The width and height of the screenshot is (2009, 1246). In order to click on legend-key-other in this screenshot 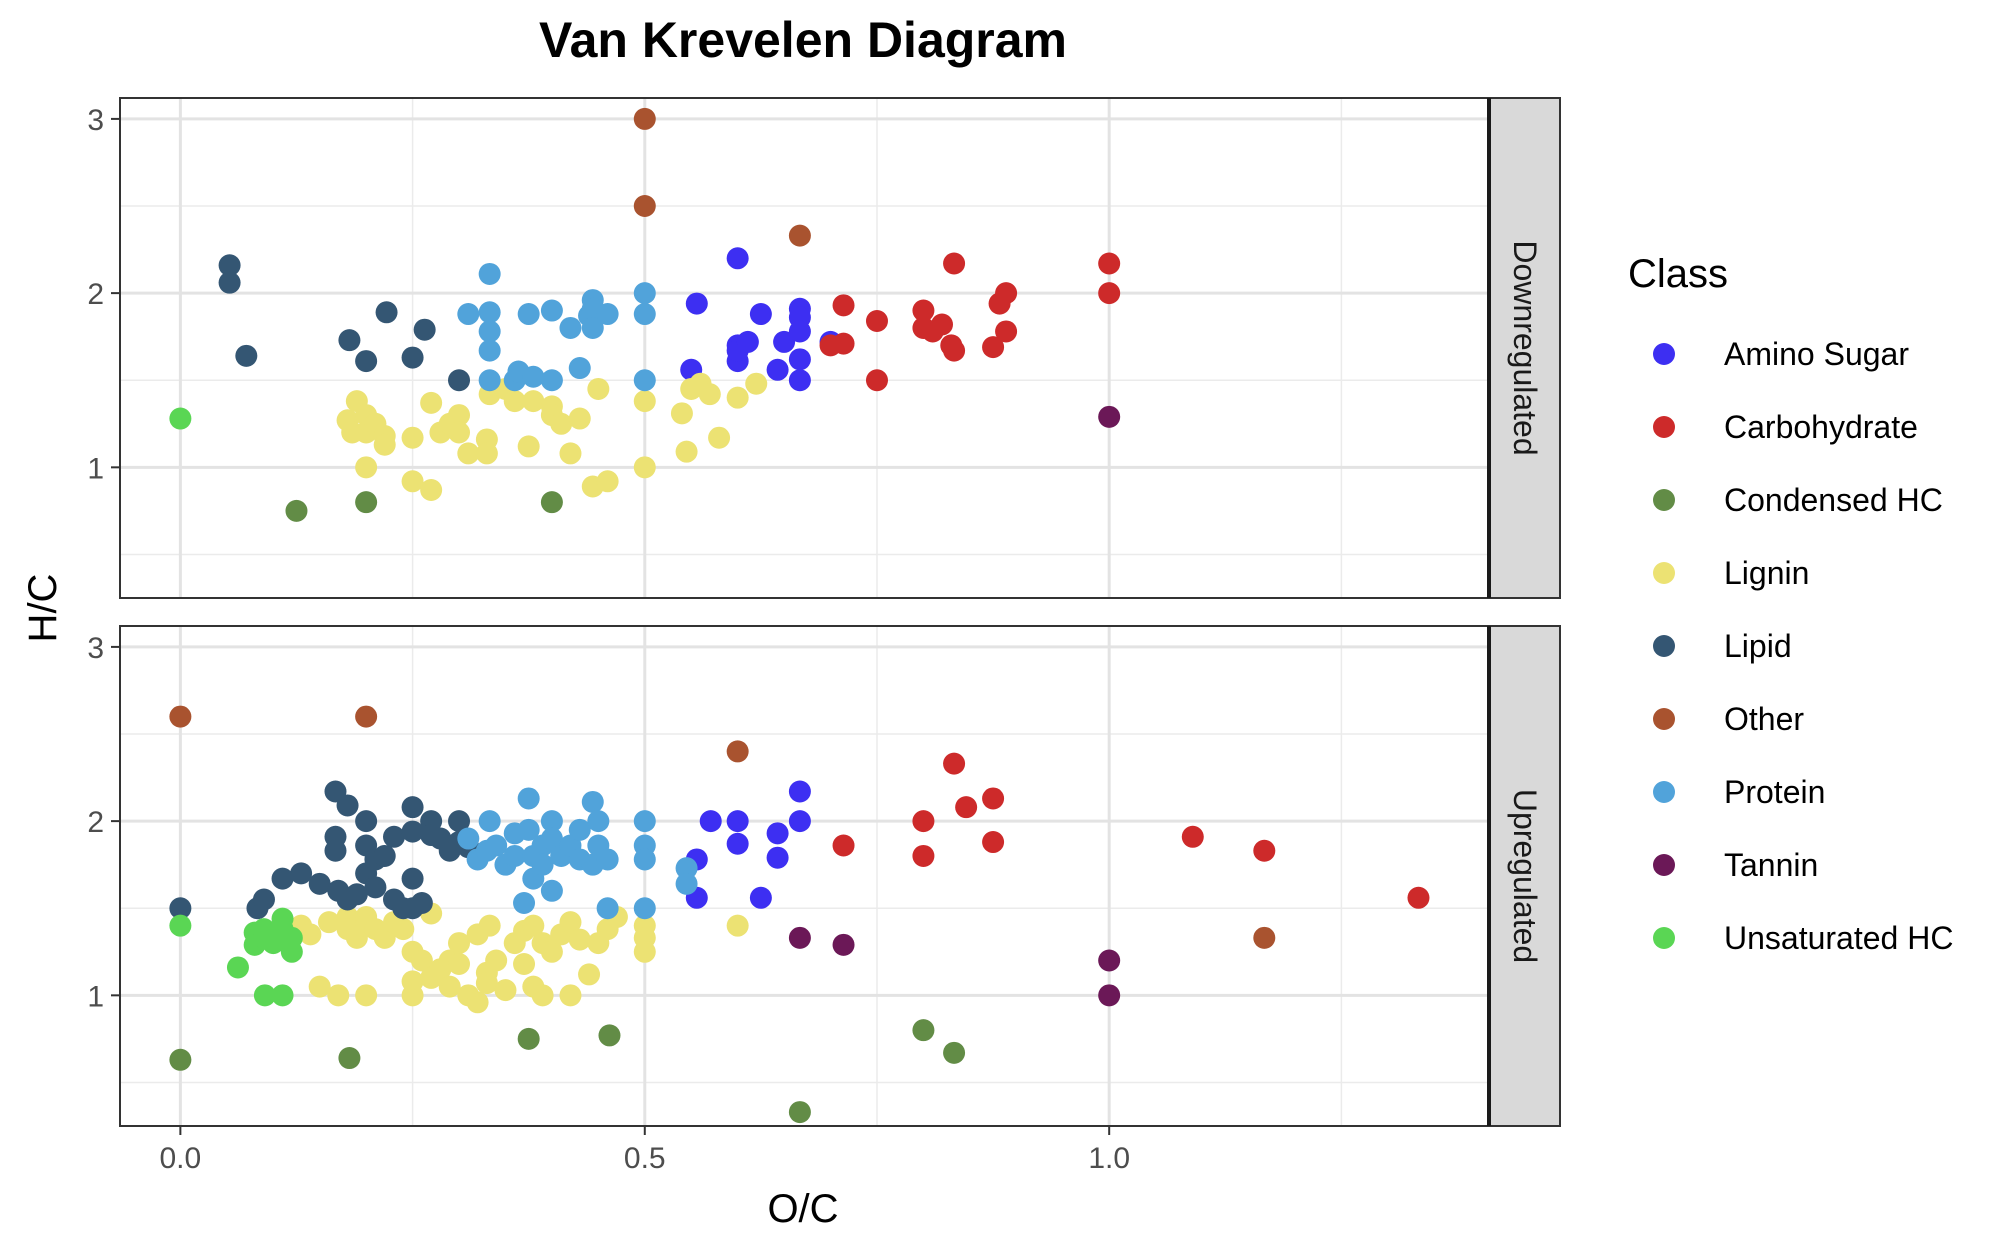, I will do `click(1664, 719)`.